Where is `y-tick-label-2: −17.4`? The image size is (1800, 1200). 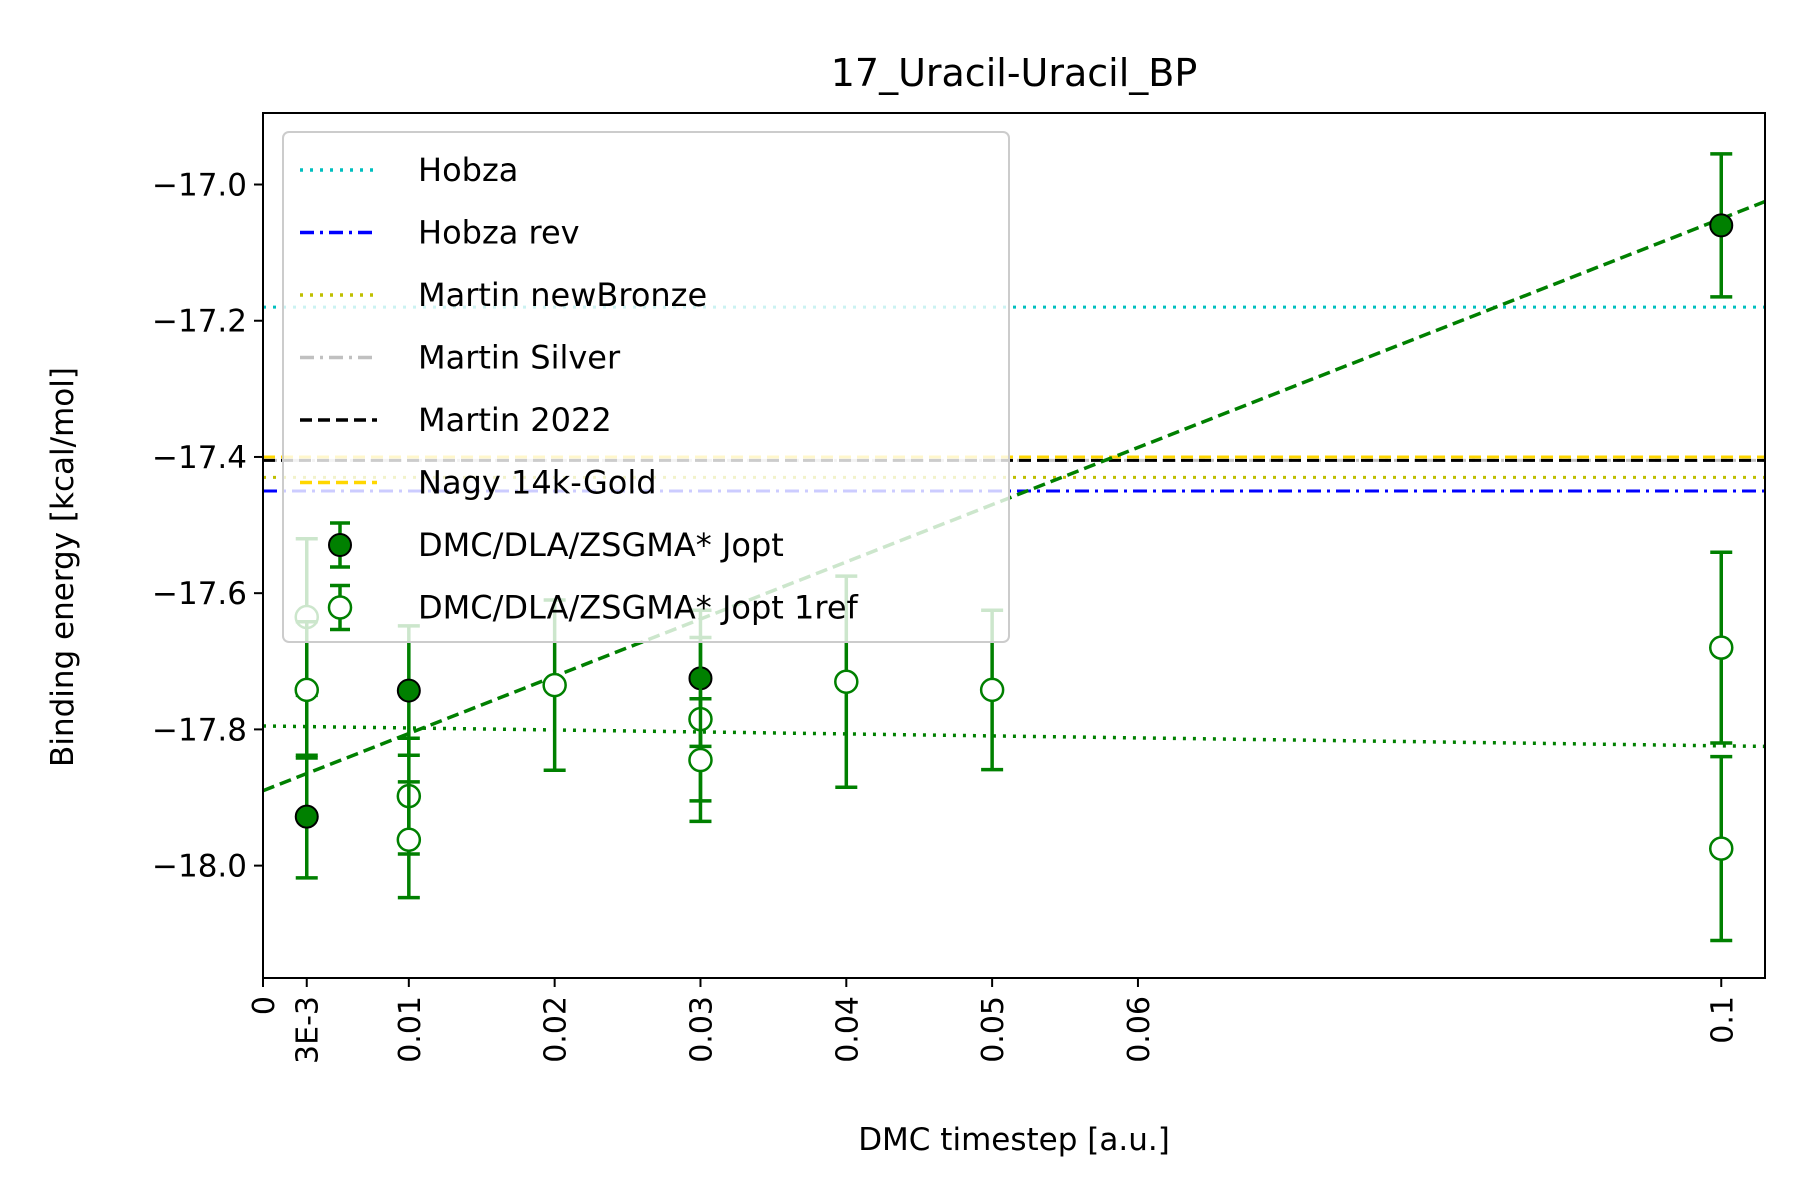 y-tick-label-2: −17.4 is located at coordinates (199, 458).